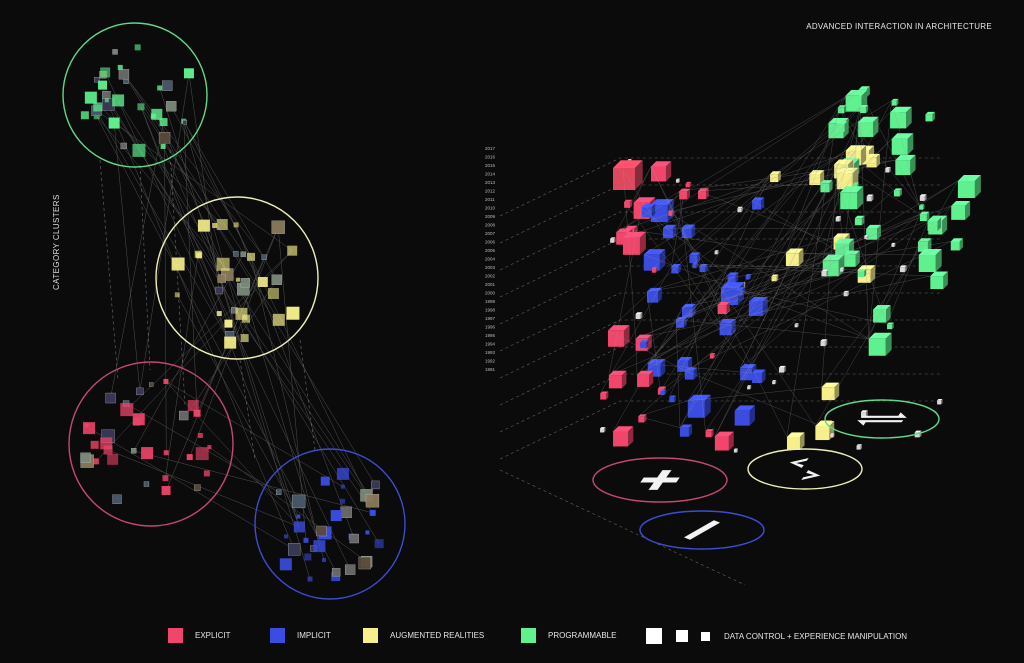  What do you see at coordinates (660, 480) in the screenshot?
I see `symbol-ring` at bounding box center [660, 480].